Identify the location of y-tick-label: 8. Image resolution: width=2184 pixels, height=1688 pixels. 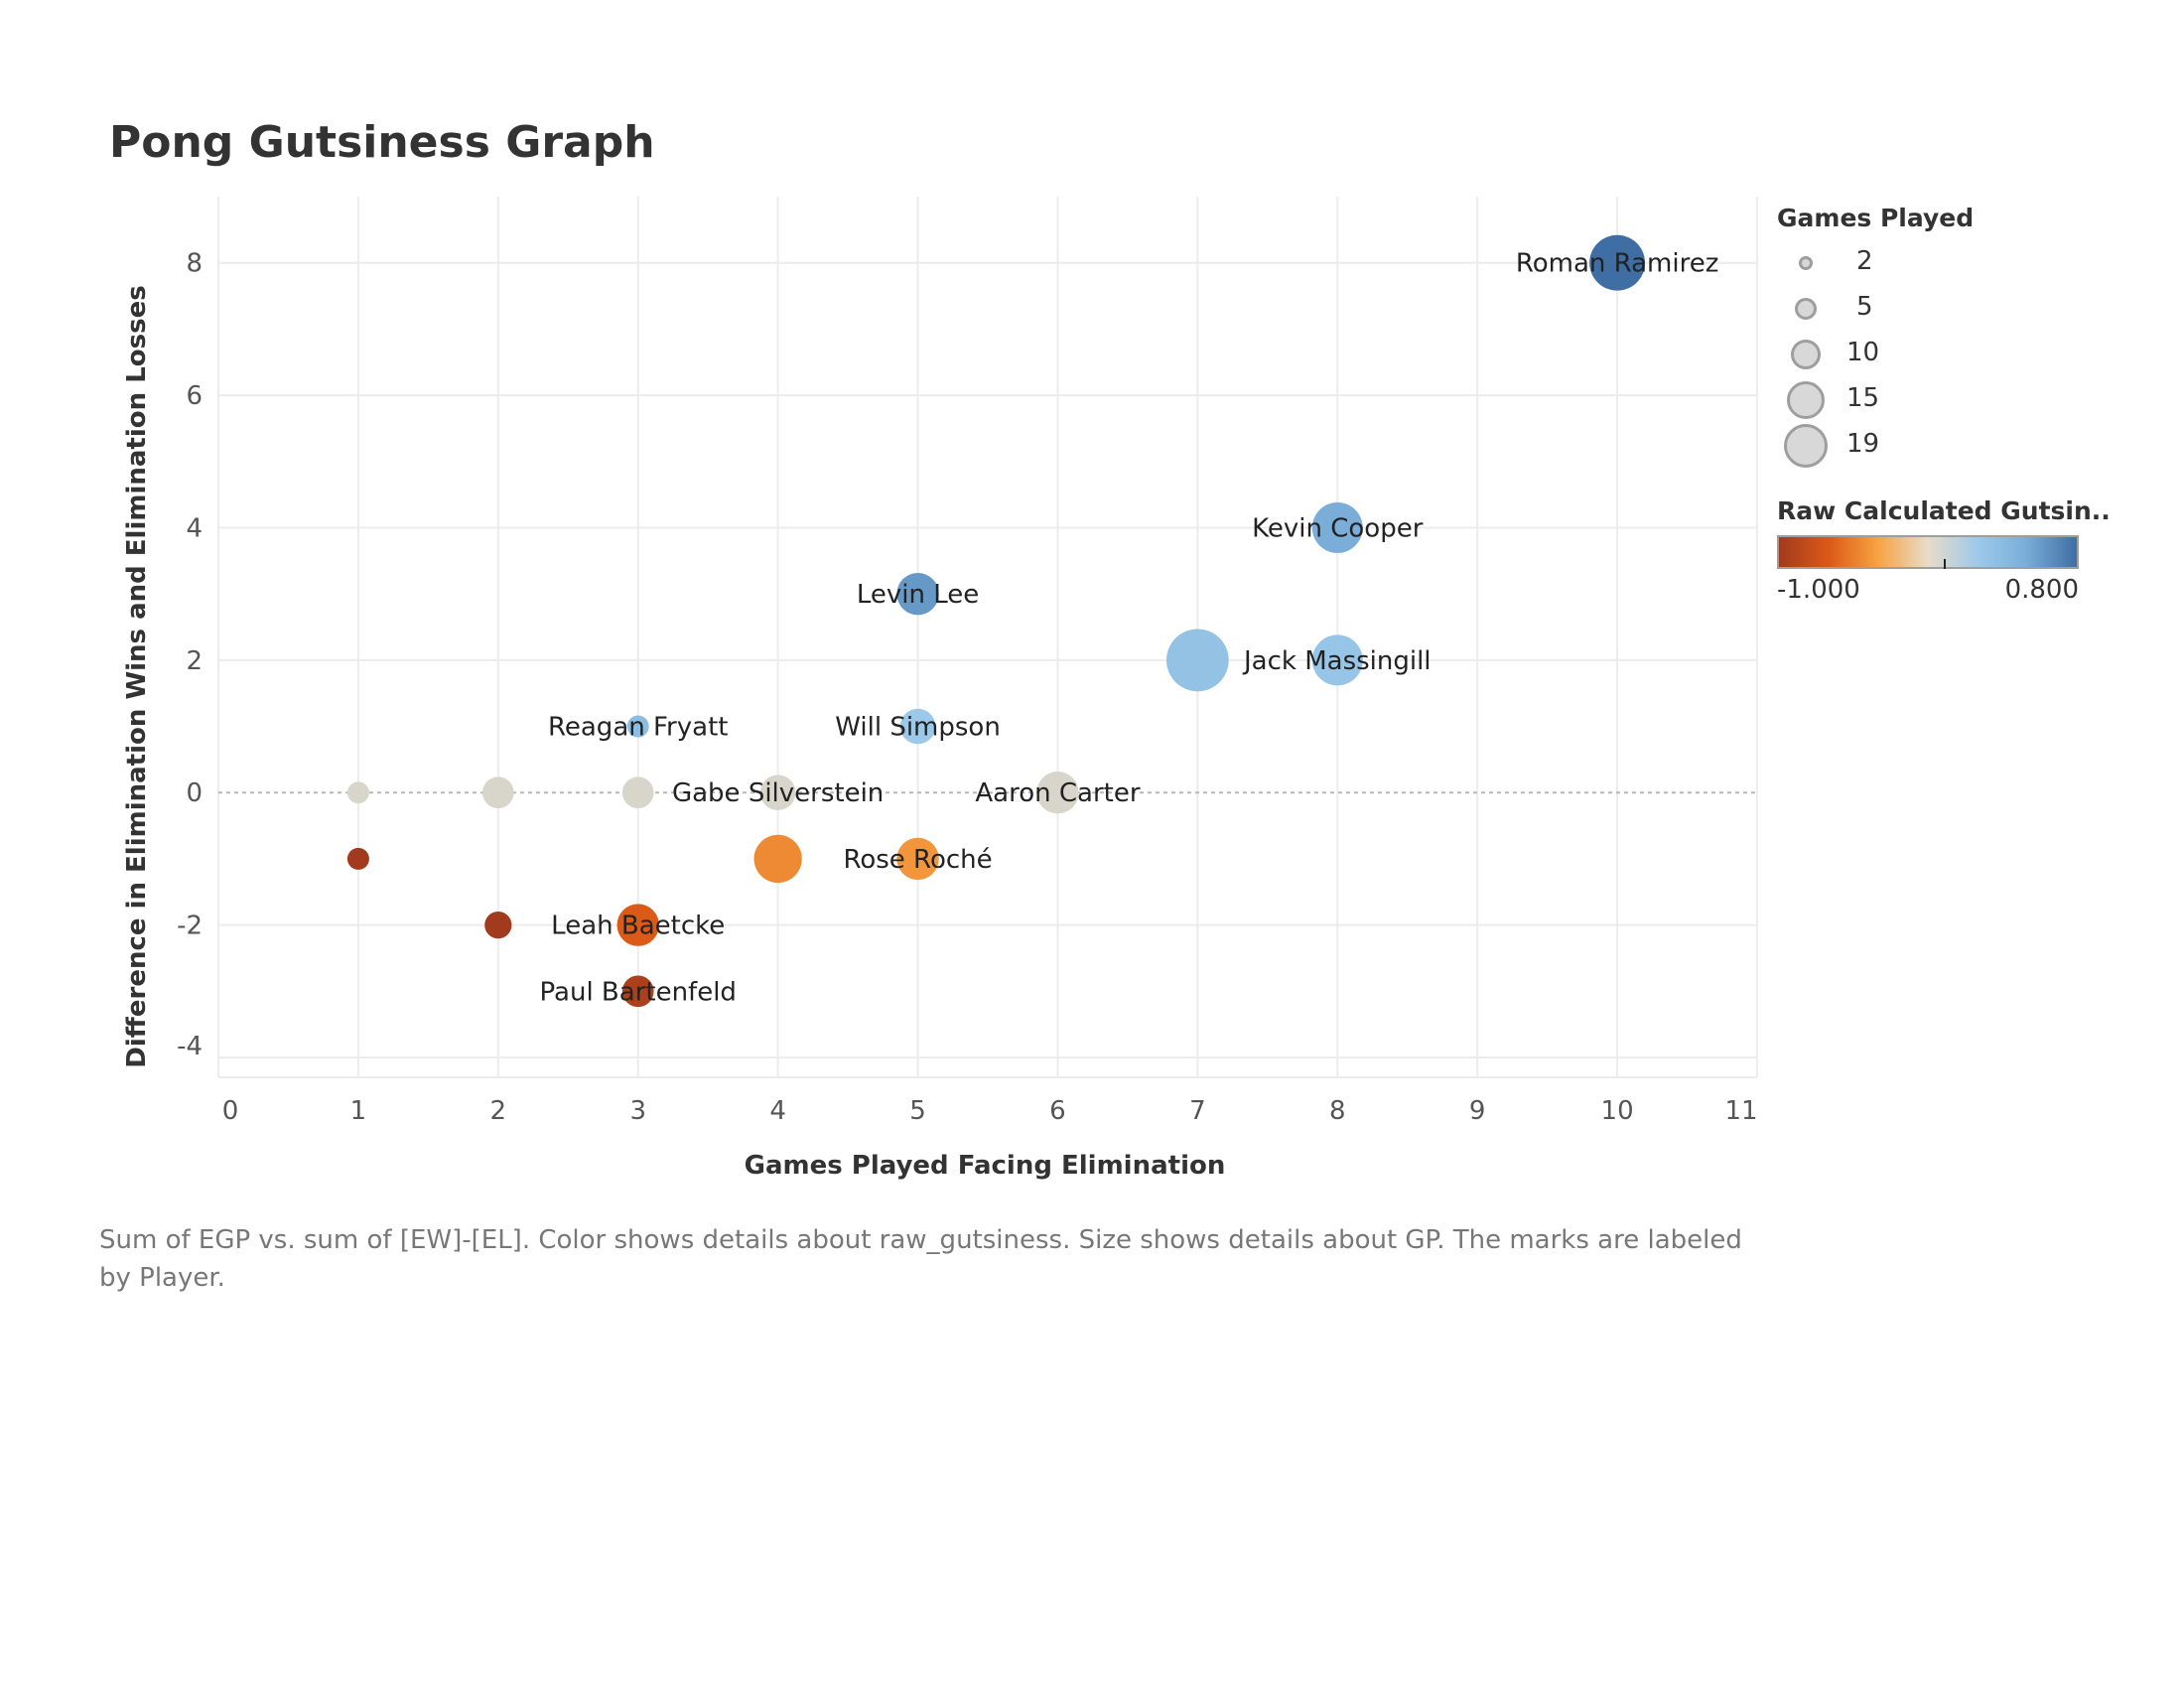
(194, 264).